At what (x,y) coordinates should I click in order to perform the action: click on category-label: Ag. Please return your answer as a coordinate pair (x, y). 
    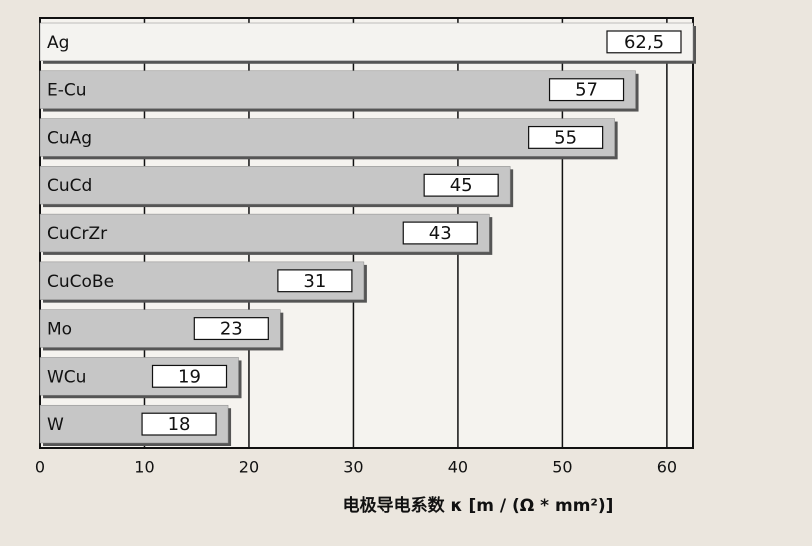
    Looking at the image, I should click on (58, 43).